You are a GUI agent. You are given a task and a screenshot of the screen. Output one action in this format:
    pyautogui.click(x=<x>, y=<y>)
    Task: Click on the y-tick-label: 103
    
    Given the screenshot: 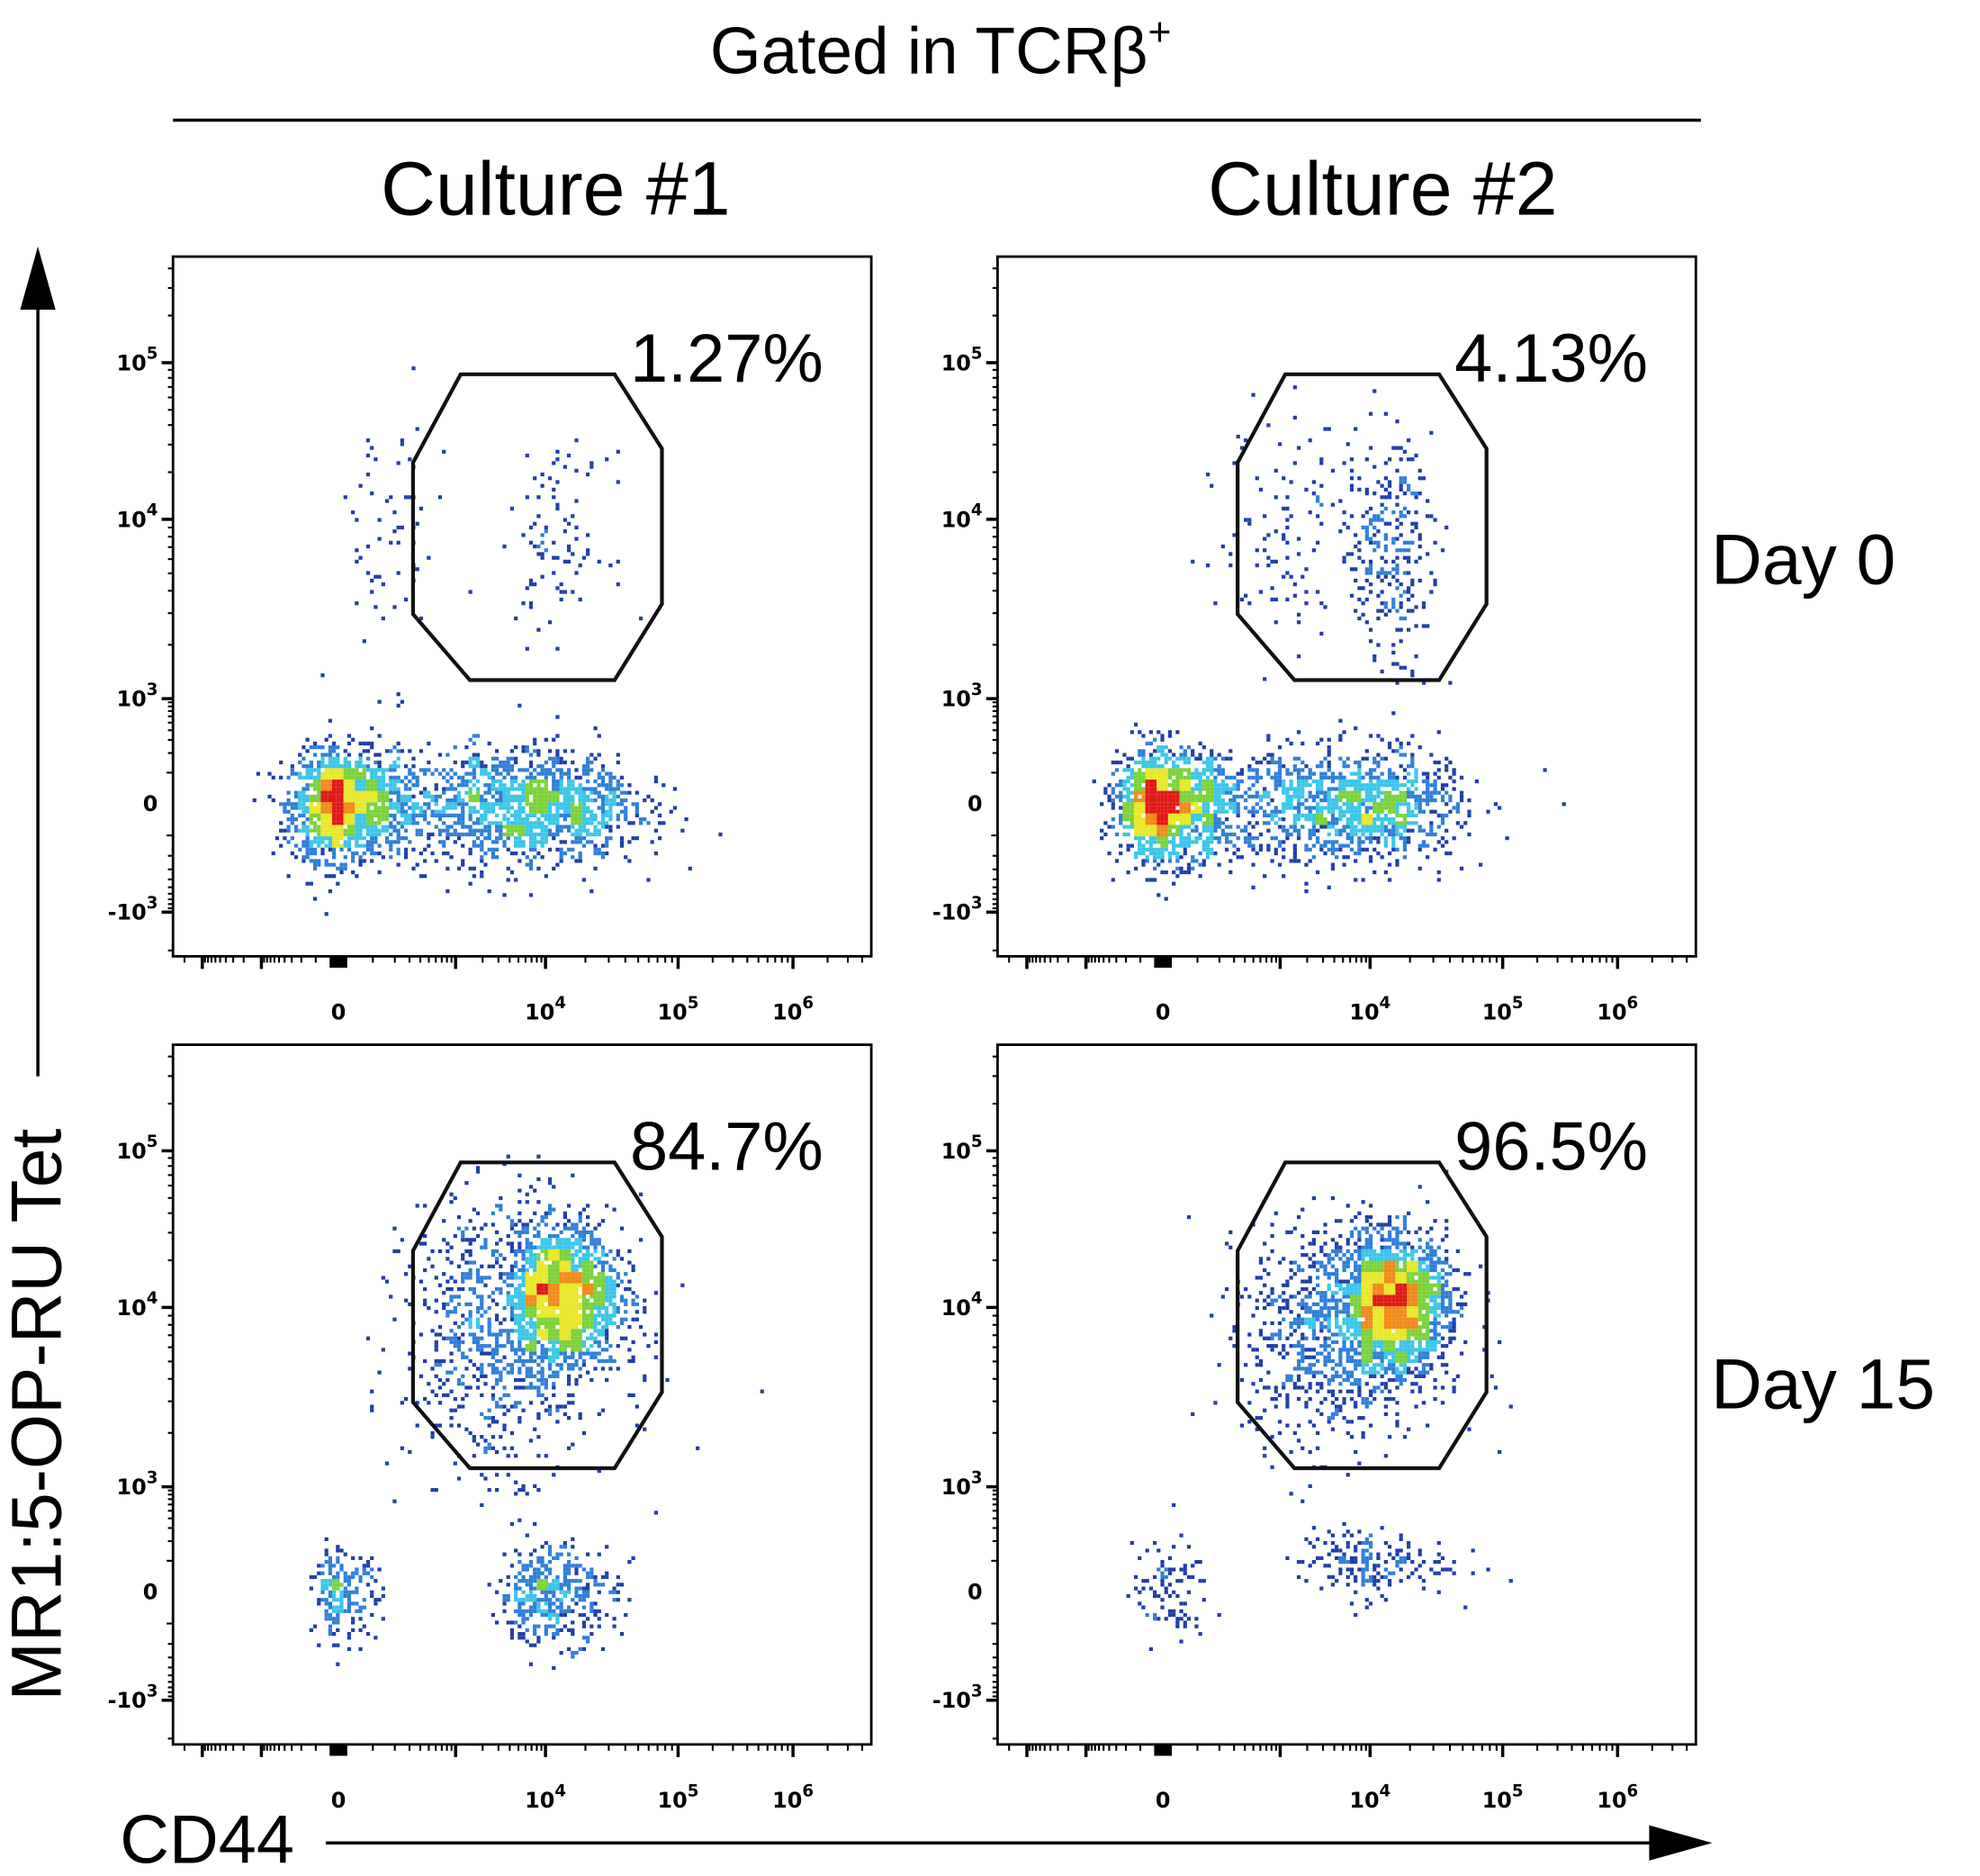 What is the action you would take?
    pyautogui.click(x=962, y=696)
    